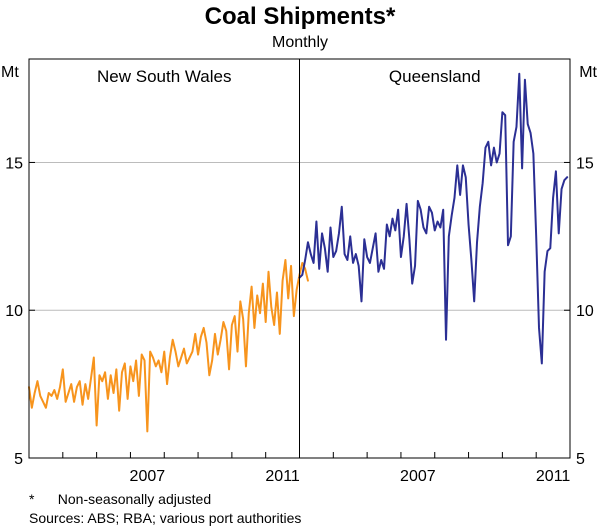 The height and width of the screenshot is (530, 600). Describe the element at coordinates (418, 476) in the screenshot. I see `x-tick-label-queensland-2007: 2007` at that location.